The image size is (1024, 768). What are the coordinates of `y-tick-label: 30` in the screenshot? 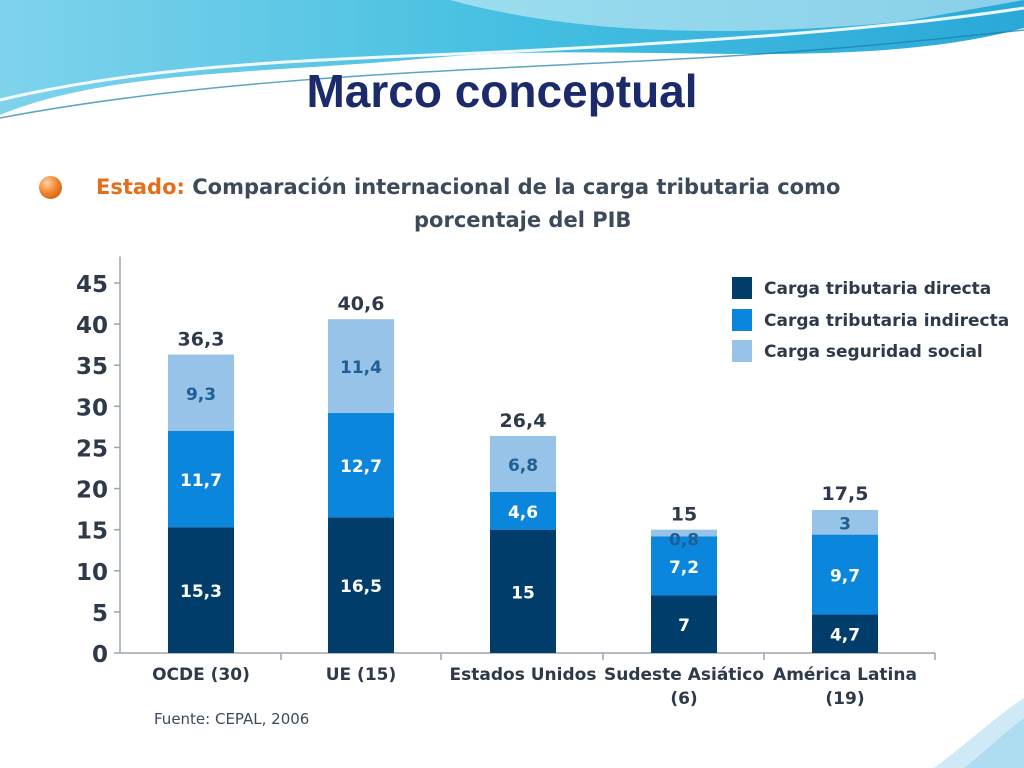 It's located at (92, 408).